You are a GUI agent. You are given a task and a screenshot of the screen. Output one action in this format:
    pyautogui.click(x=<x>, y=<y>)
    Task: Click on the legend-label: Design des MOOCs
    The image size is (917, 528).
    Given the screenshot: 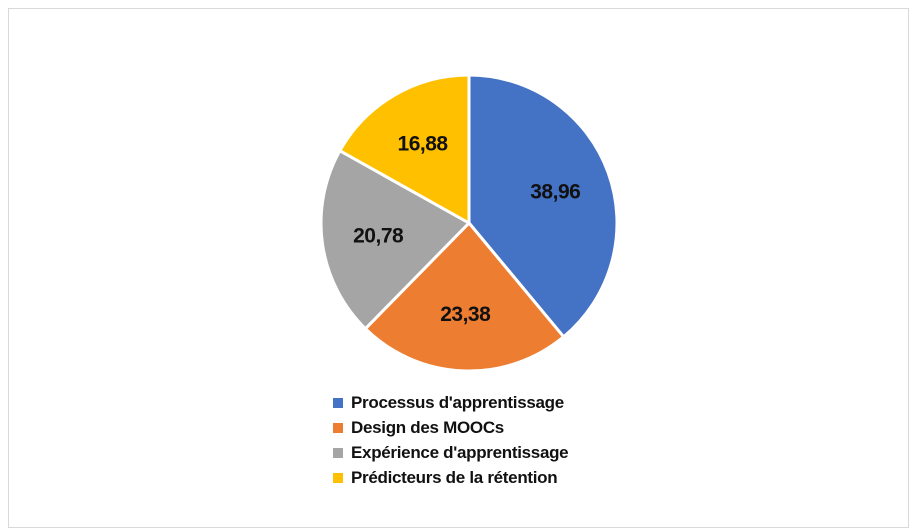 What is the action you would take?
    pyautogui.click(x=427, y=427)
    